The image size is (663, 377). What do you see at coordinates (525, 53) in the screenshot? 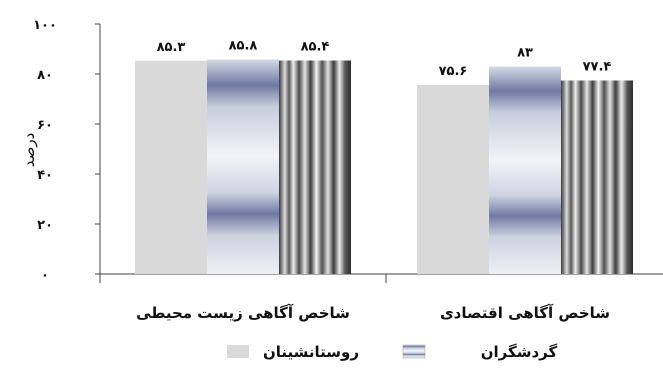
I see `data-label: ۸۳` at bounding box center [525, 53].